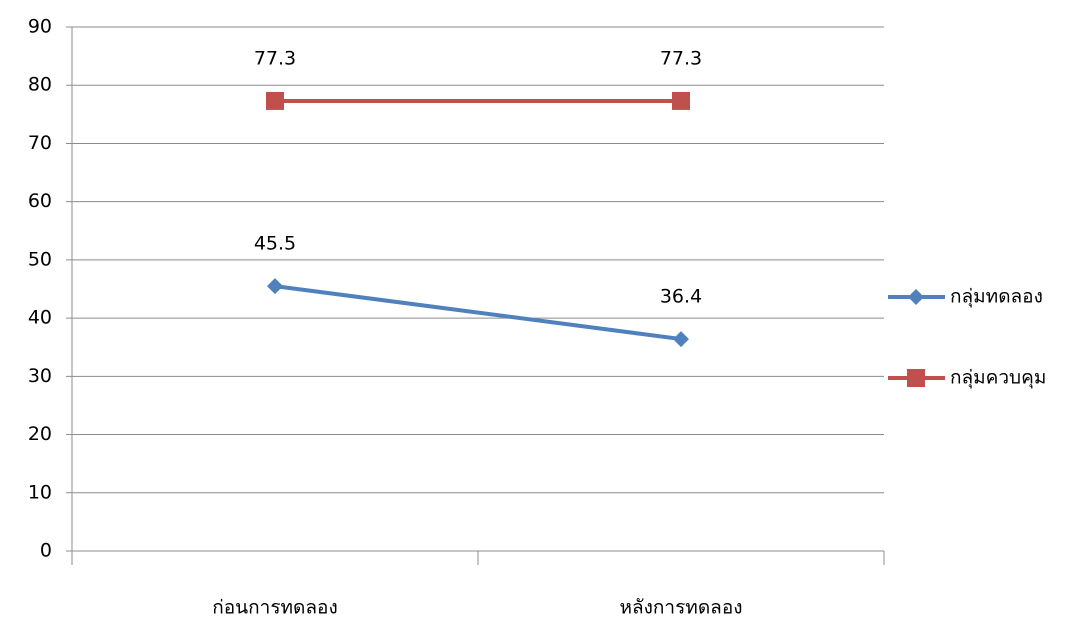  I want to click on y-tick-label: 10, so click(40, 492).